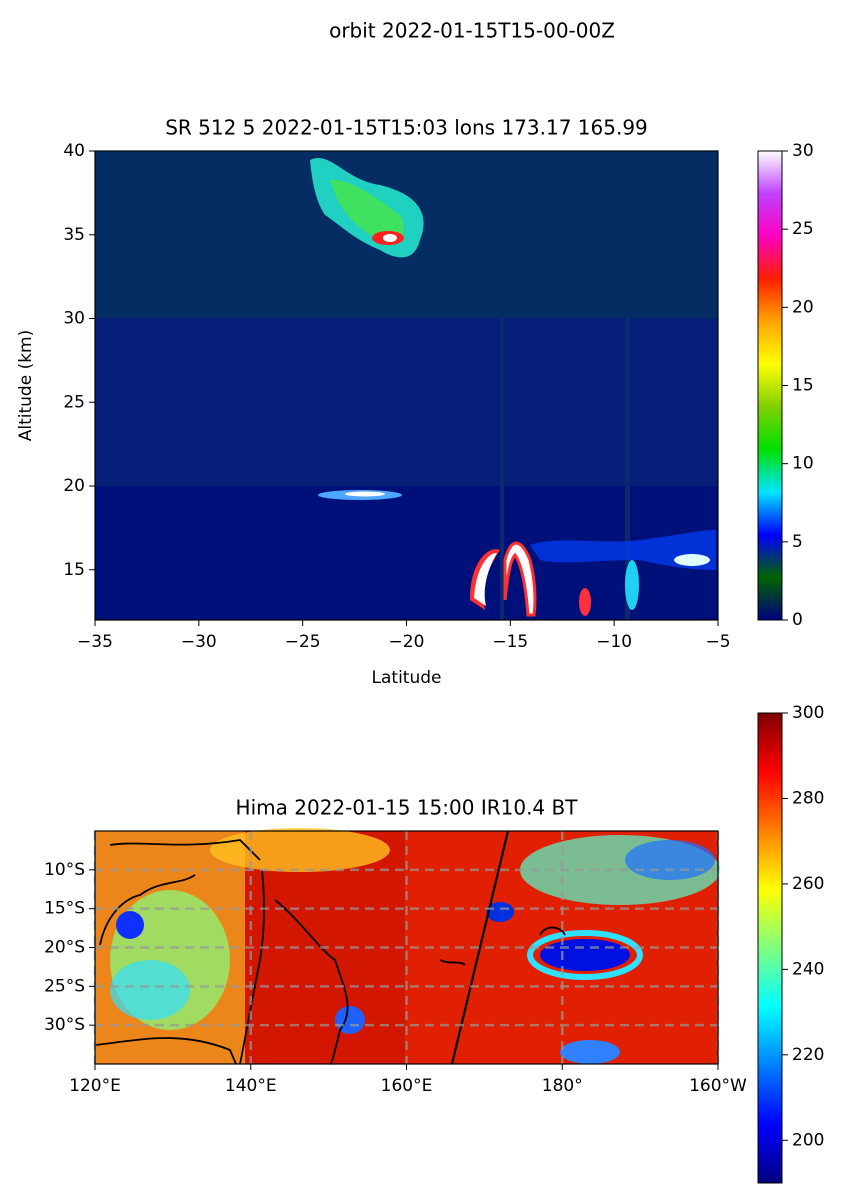 This screenshot has height=1200, width=858. I want to click on colorbar-tick-label: 5, so click(797, 542).